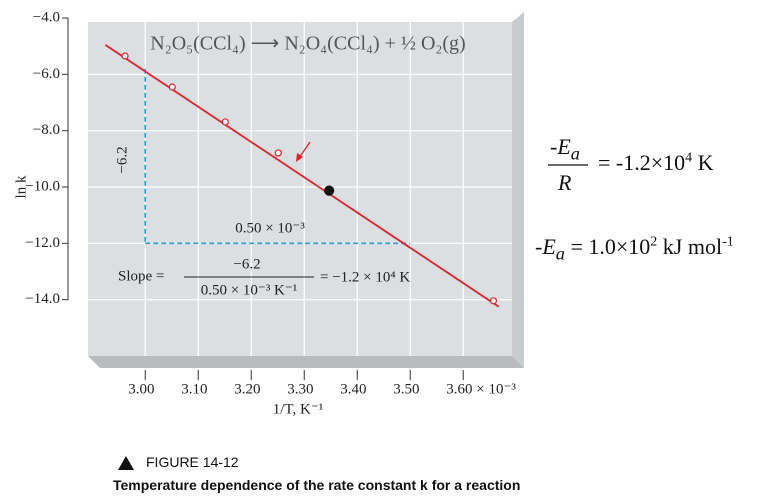 The image size is (775, 503). What do you see at coordinates (728, 242) in the screenshot?
I see `eq-sup: -1` at bounding box center [728, 242].